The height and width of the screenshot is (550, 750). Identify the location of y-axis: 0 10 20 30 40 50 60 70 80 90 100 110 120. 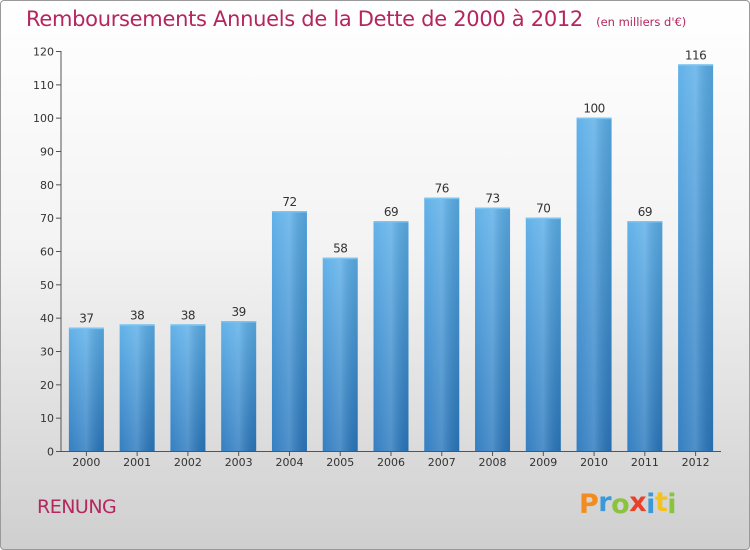
(47, 252).